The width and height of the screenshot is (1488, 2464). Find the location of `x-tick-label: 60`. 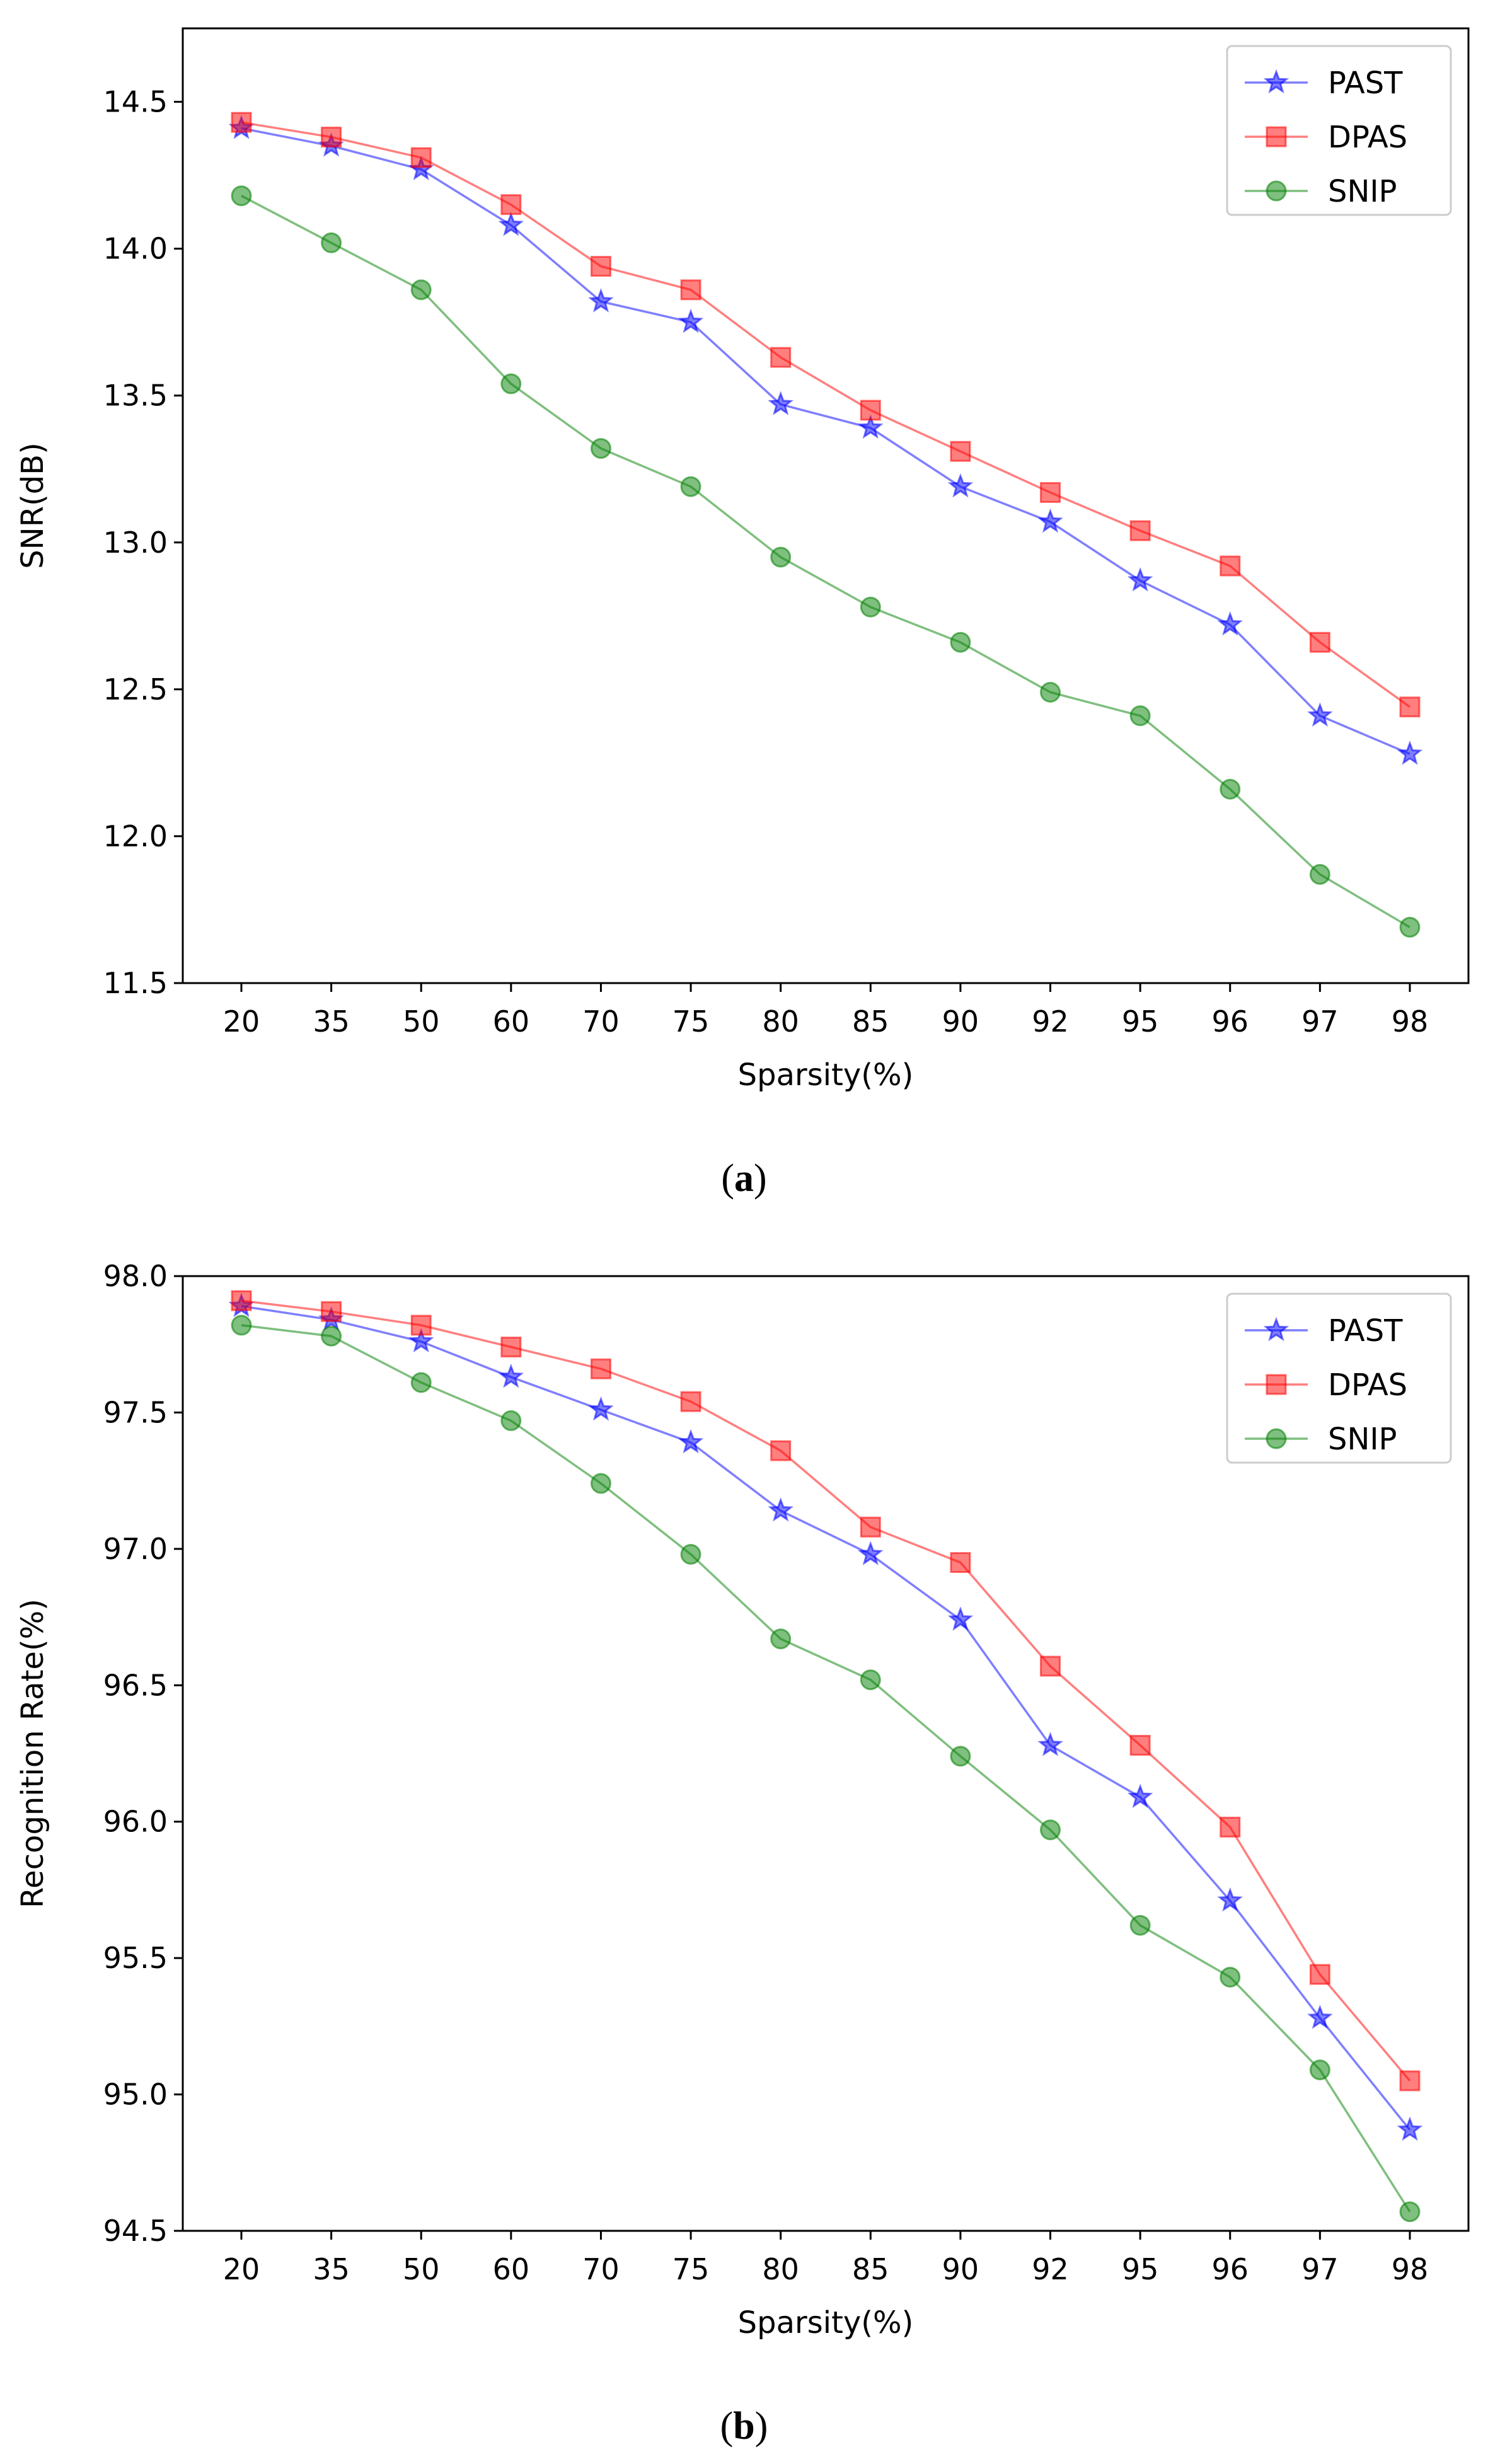

x-tick-label: 60 is located at coordinates (511, 1022).